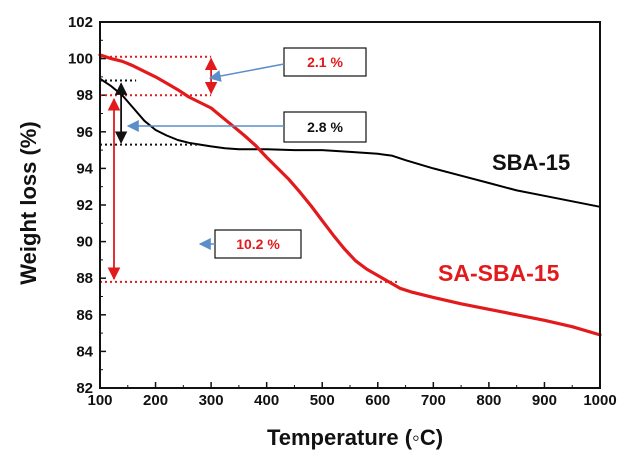 The image size is (621, 451). Describe the element at coordinates (322, 400) in the screenshot. I see `x-tick-label: 500` at that location.